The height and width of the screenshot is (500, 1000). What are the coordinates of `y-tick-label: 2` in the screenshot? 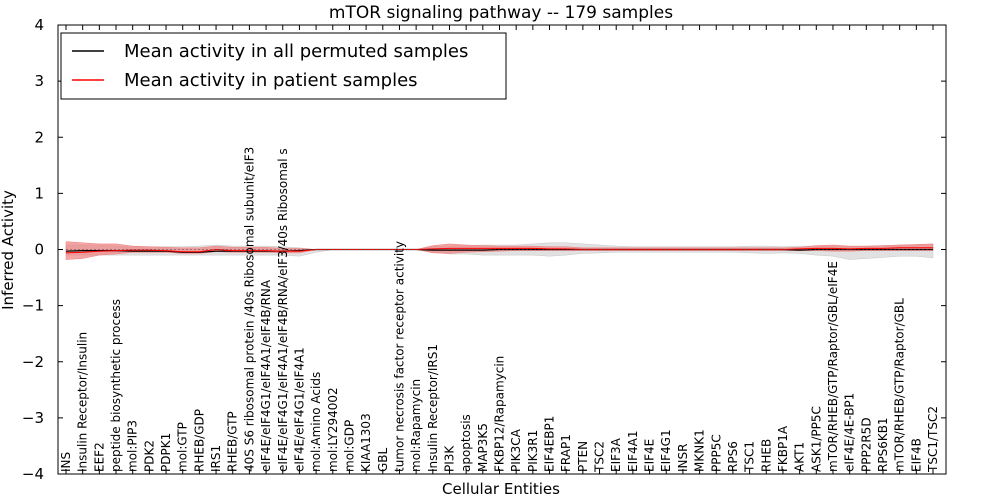 It's located at (39, 137).